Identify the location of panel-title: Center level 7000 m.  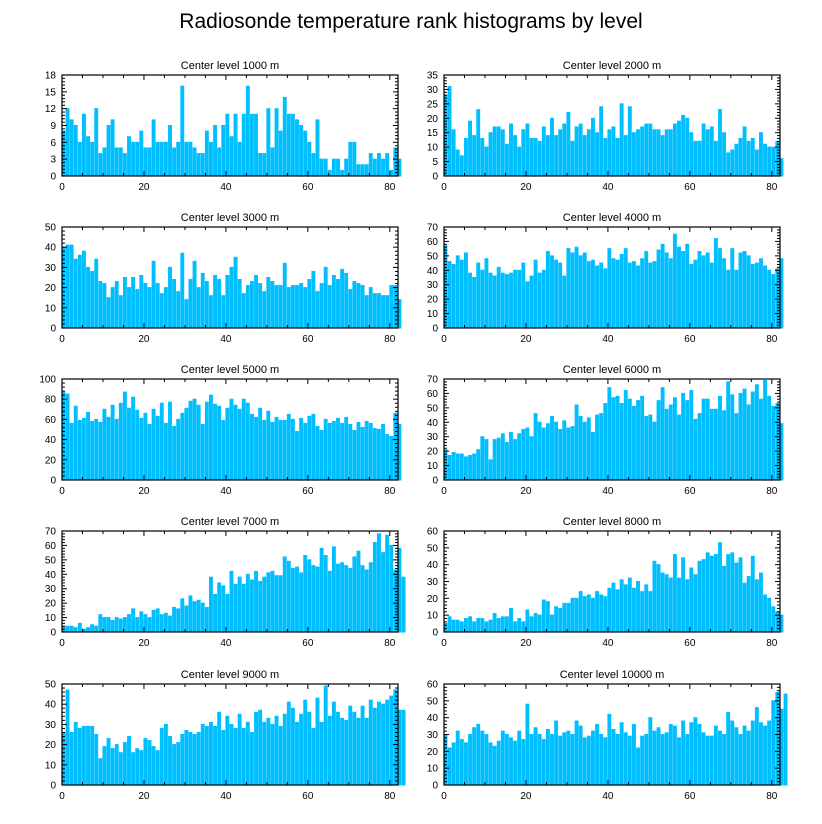
(230, 522).